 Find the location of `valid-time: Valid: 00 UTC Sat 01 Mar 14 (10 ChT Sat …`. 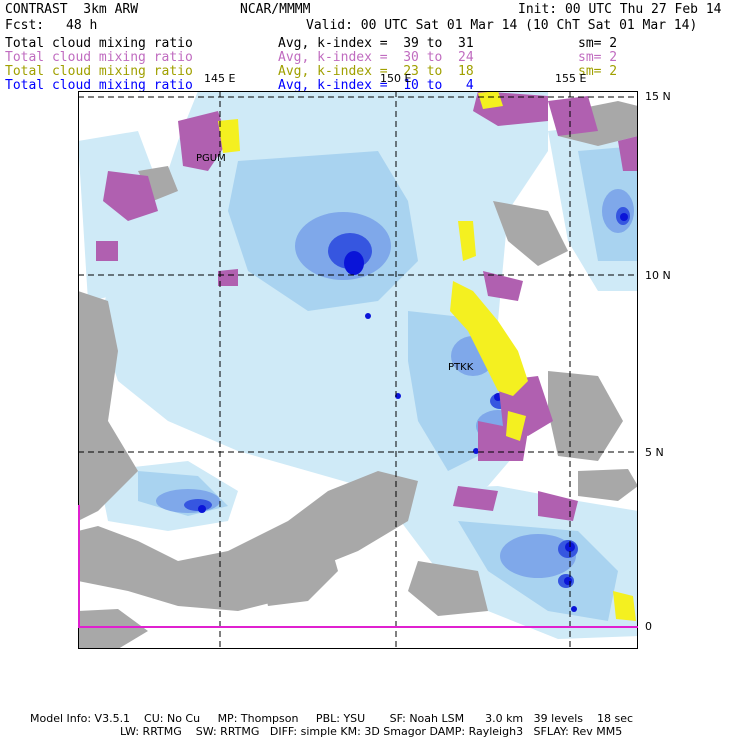

valid-time: Valid: 00 UTC Sat 01 Mar 14 (10 ChT Sat … is located at coordinates (502, 25).